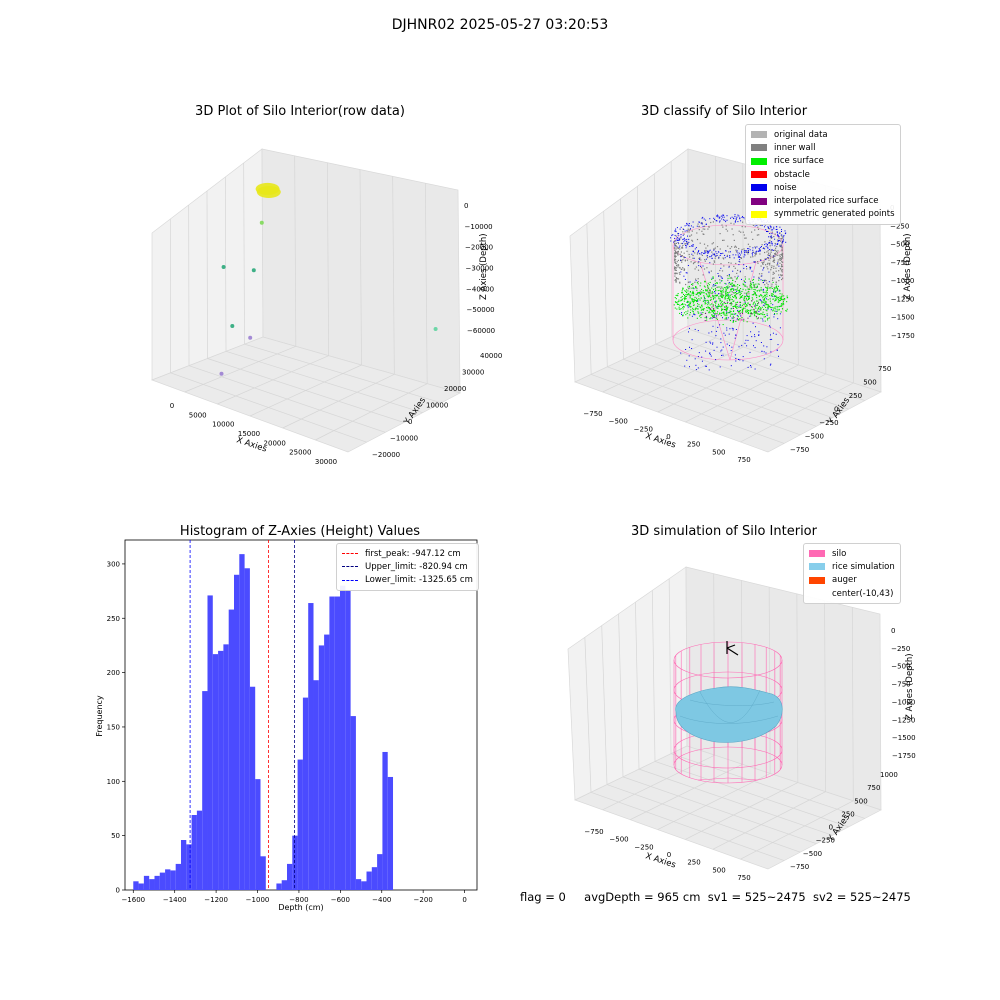 The height and width of the screenshot is (1000, 1000). I want to click on panel2-z-tick: −500, so click(899, 245).